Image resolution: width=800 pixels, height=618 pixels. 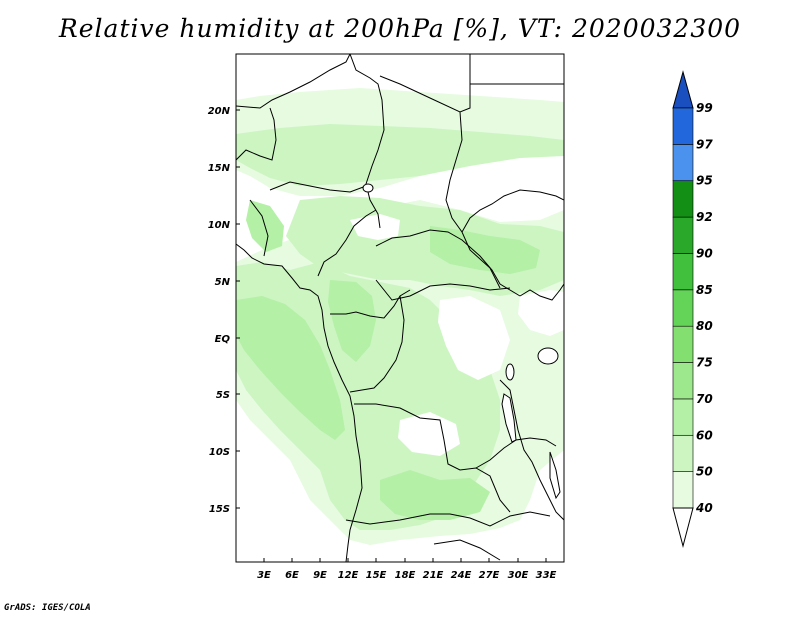 I want to click on lat-label: 5S, so click(x=223, y=395).